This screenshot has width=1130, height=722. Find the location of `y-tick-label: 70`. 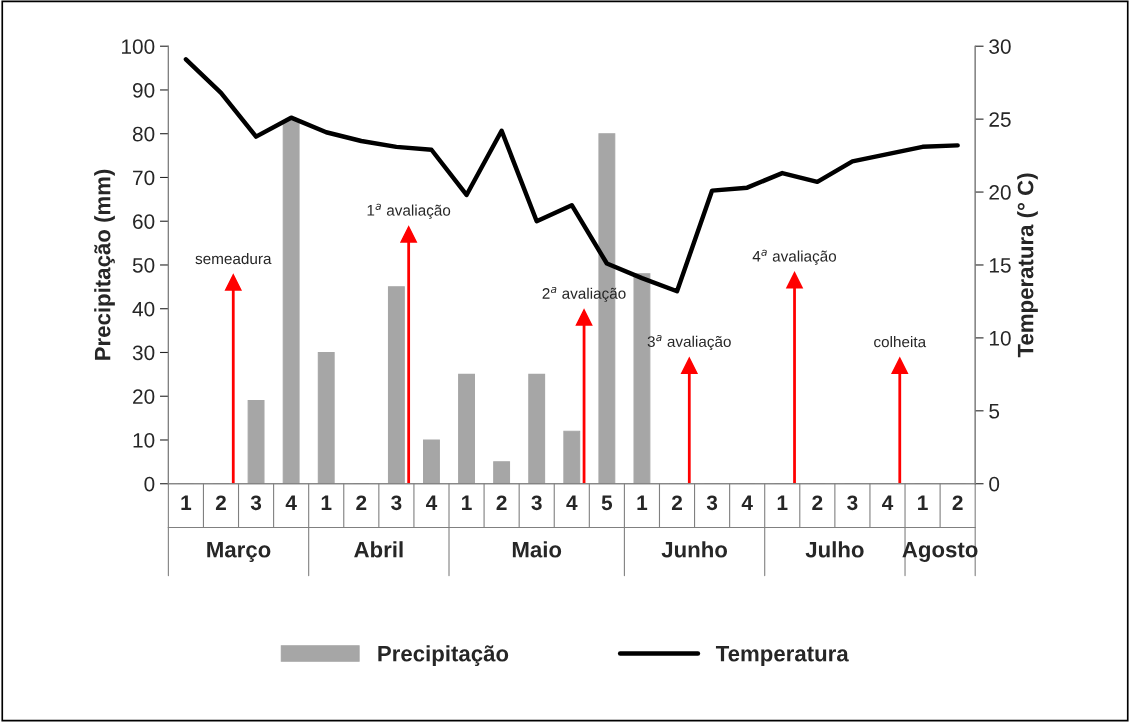

y-tick-label: 70 is located at coordinates (144, 178).